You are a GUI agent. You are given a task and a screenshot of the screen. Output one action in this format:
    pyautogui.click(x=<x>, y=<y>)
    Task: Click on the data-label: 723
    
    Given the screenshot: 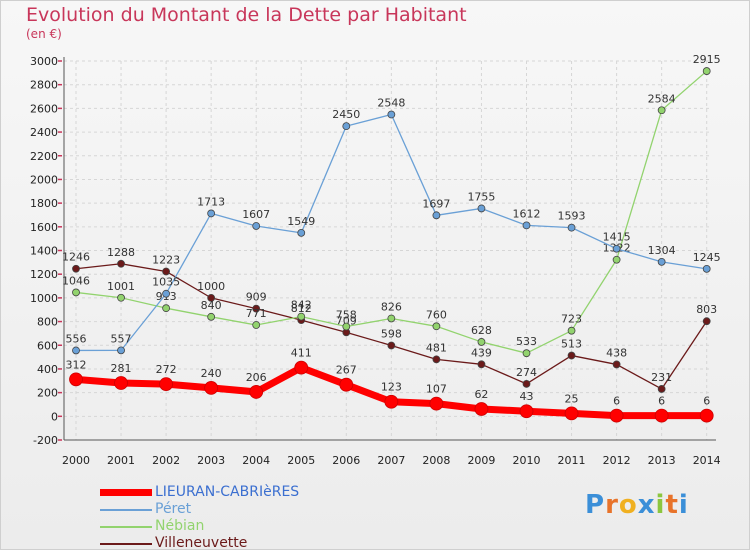 What is the action you would take?
    pyautogui.click(x=571, y=319)
    